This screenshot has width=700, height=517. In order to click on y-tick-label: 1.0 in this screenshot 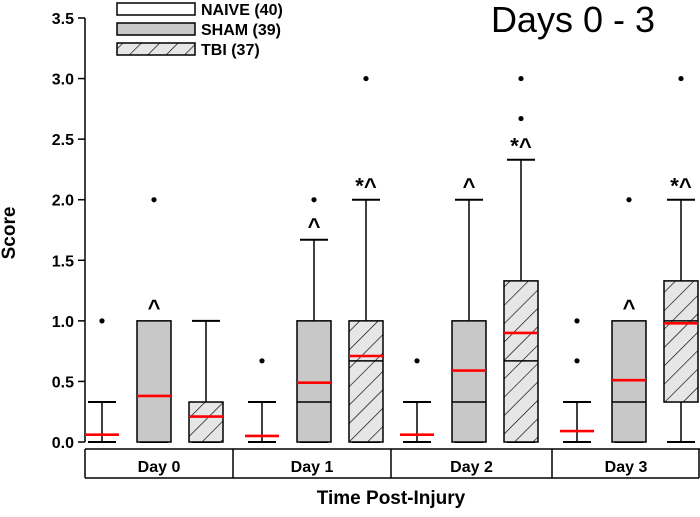, I will do `click(63, 322)`.